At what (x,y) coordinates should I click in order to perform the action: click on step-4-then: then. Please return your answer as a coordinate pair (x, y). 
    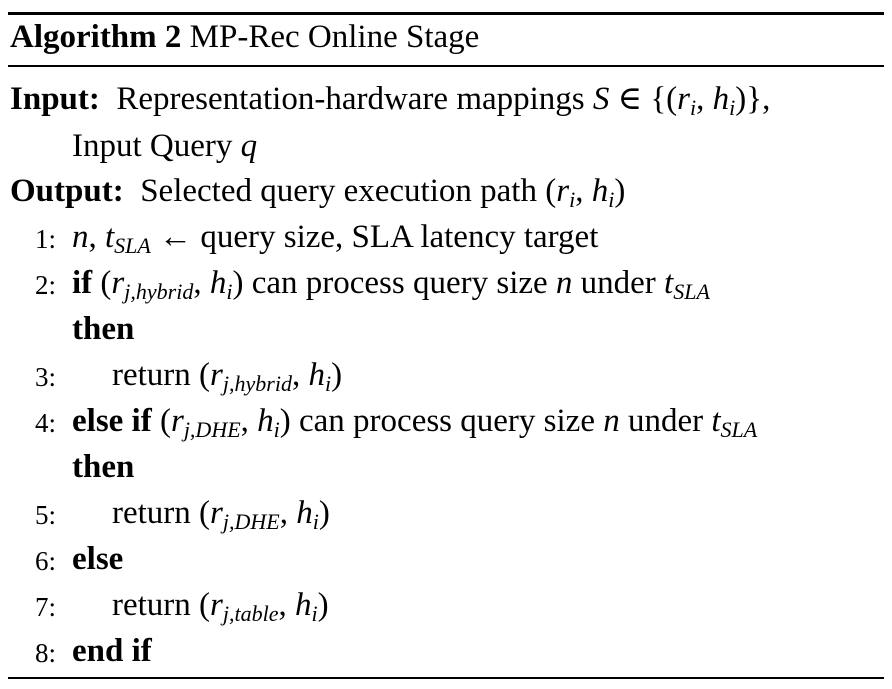
    Looking at the image, I should click on (103, 467).